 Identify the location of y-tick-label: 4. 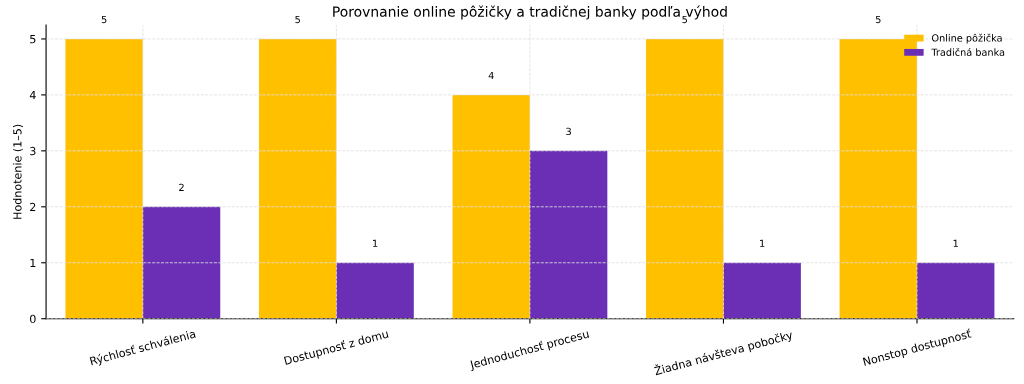
(32, 95).